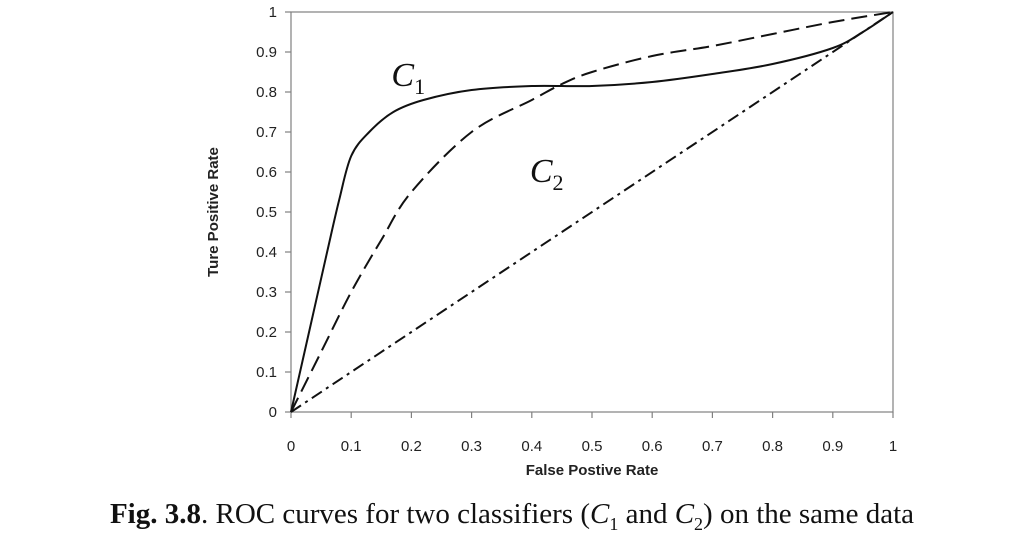  I want to click on caption-c1-sub: 1, so click(614, 523).